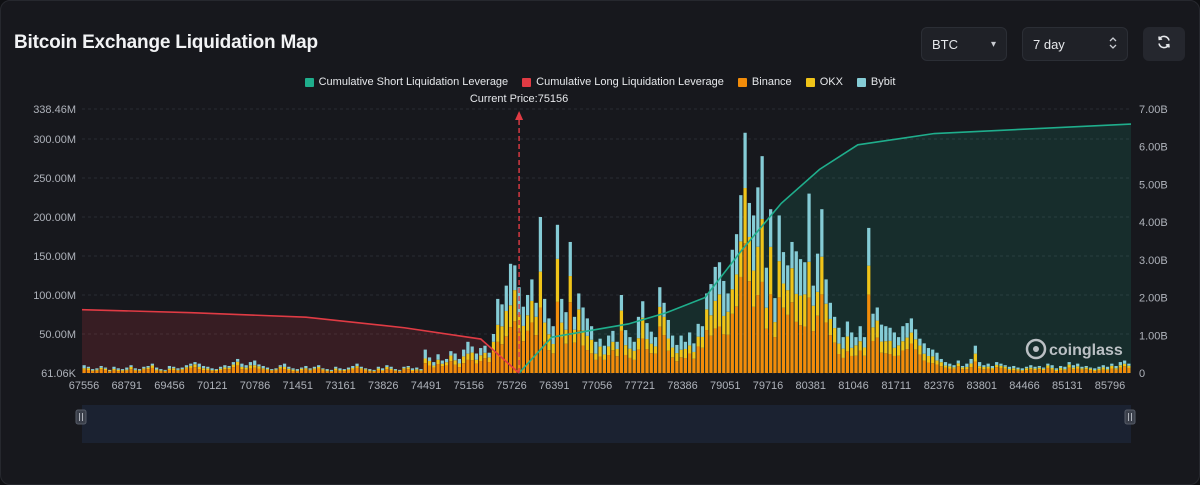 This screenshot has height=485, width=1200. Describe the element at coordinates (981, 386) in the screenshot. I see `x-tick-label: 83801` at that location.